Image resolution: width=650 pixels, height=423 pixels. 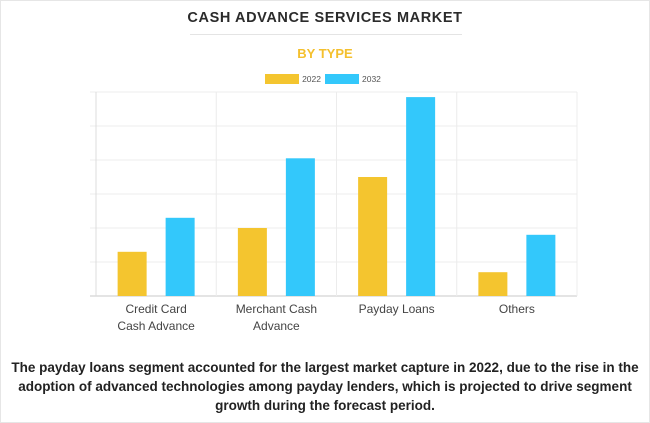 What do you see at coordinates (311, 79) in the screenshot?
I see `legend-label-2022: 2022` at bounding box center [311, 79].